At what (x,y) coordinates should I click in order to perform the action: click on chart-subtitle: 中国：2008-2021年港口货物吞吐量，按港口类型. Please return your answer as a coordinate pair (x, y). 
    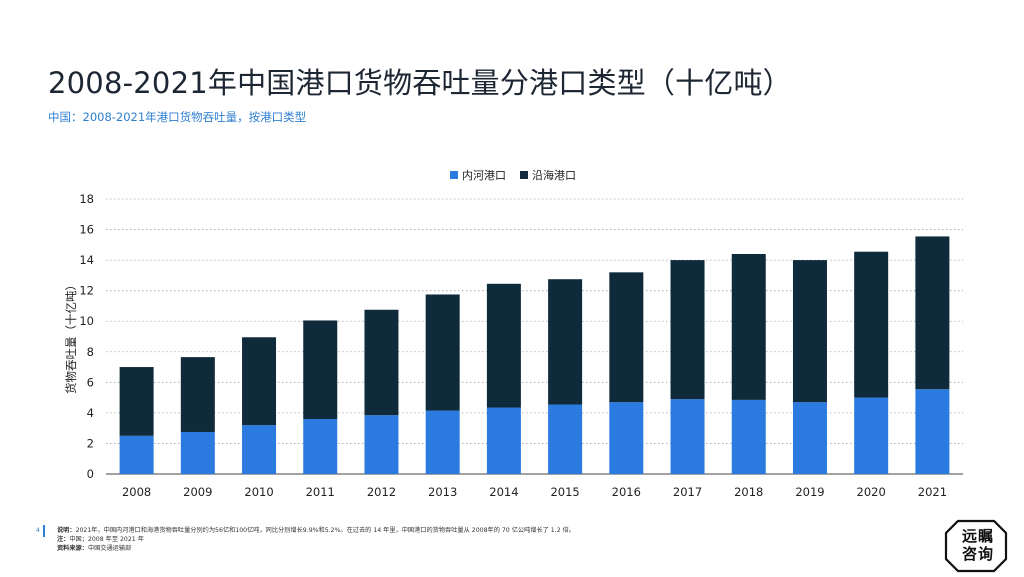
    Looking at the image, I should click on (177, 117).